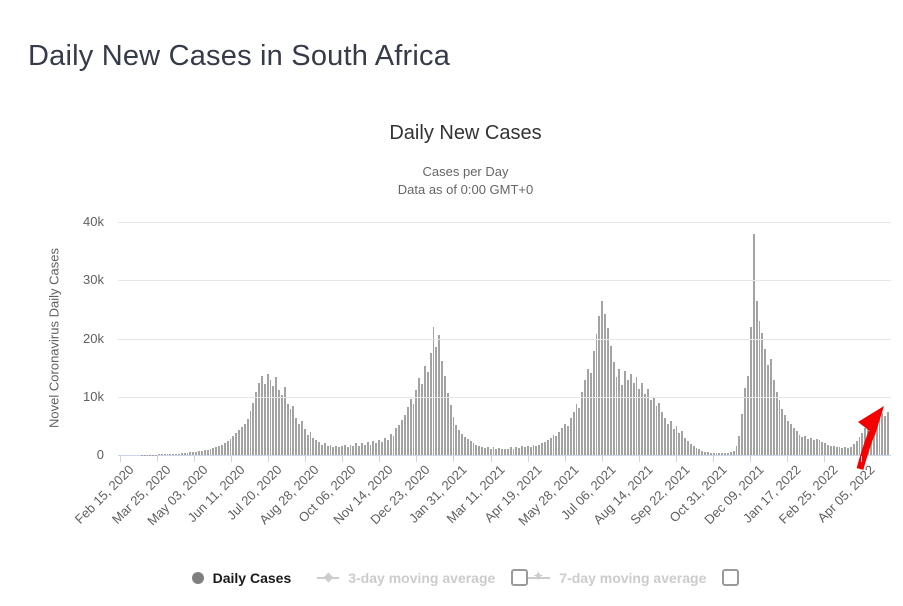  Describe the element at coordinates (406, 578) in the screenshot. I see `legend-item-3-day-moving-average: 3-day moving average` at that location.